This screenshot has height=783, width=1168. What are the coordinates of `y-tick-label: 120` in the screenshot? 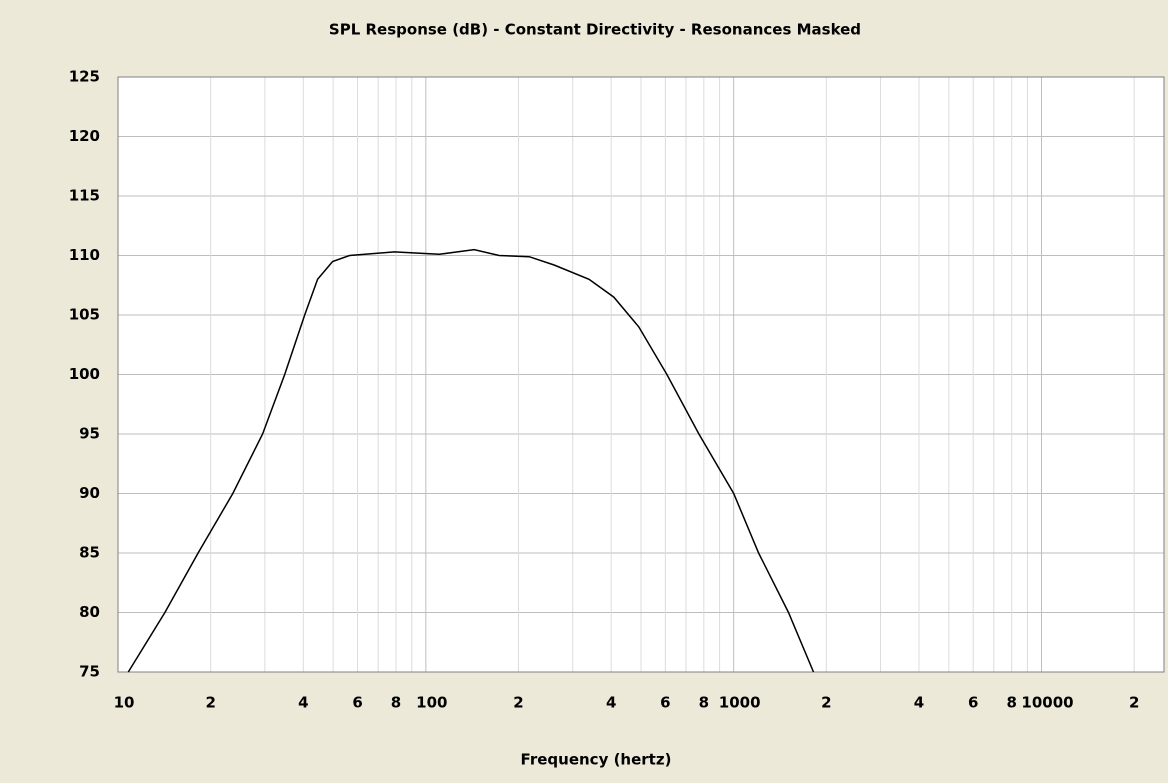 It's located at (84, 136).